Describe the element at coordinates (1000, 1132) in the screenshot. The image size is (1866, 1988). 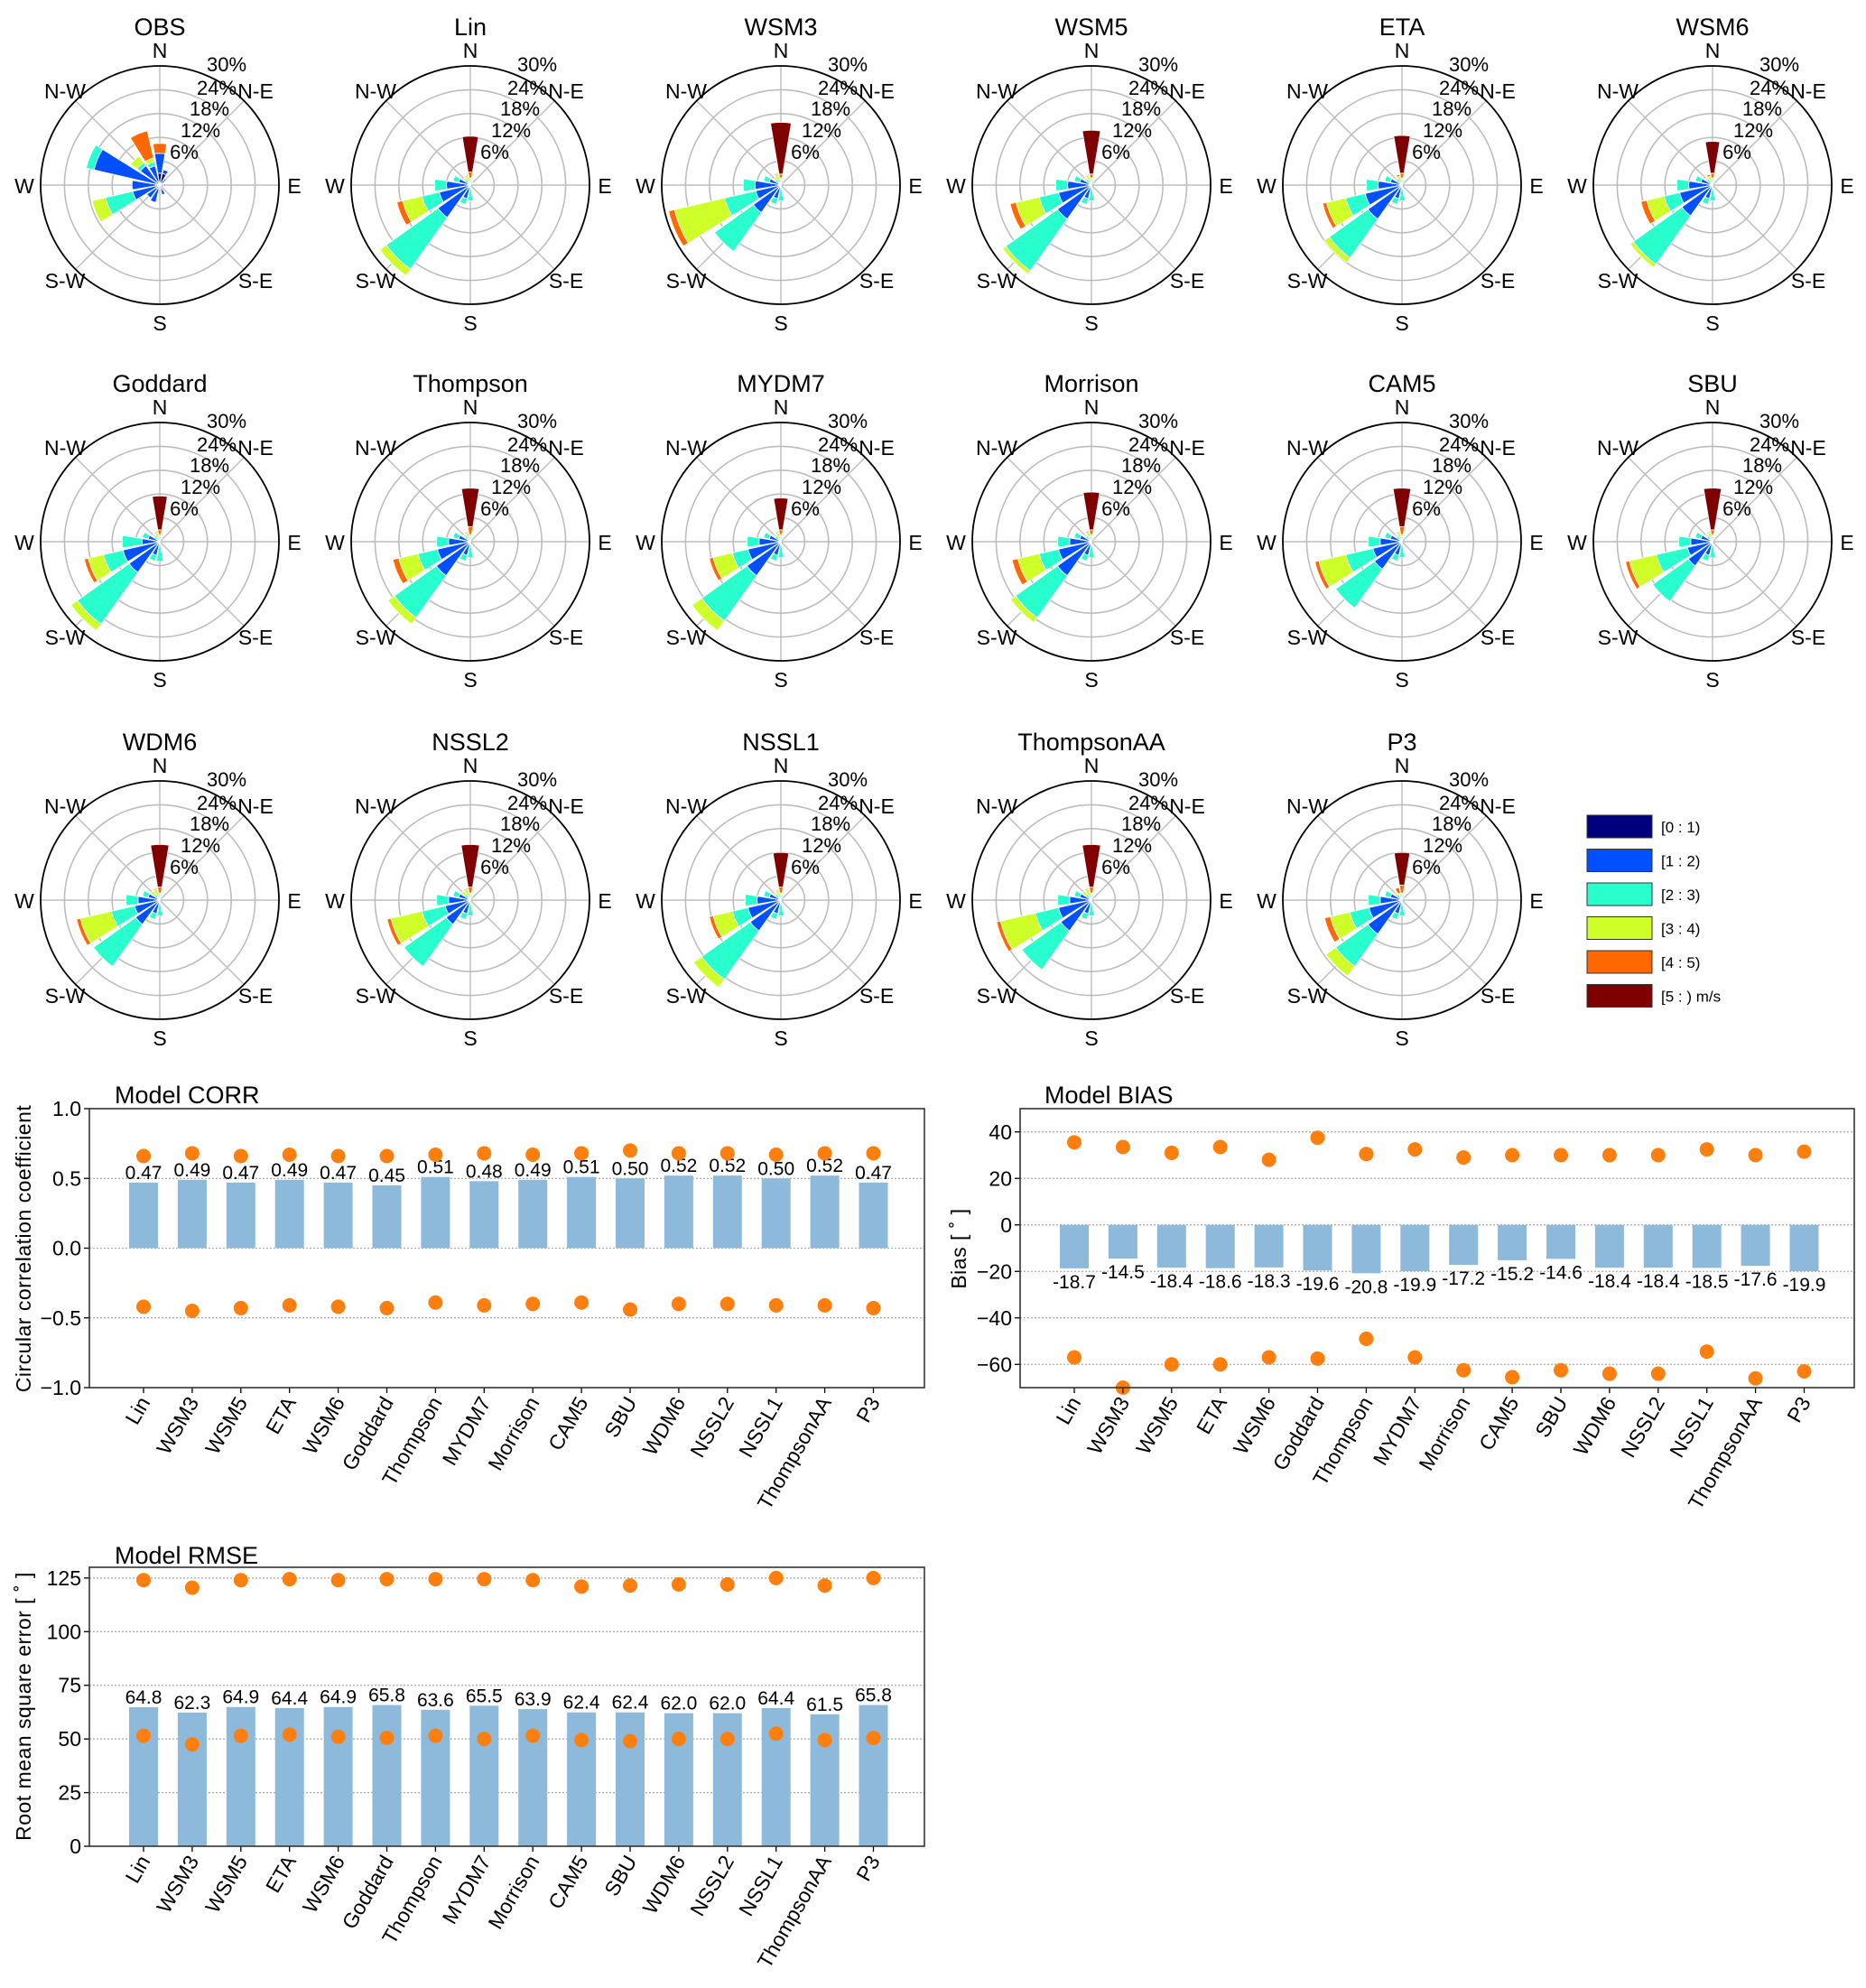
I see `y-tick-label: 40` at that location.